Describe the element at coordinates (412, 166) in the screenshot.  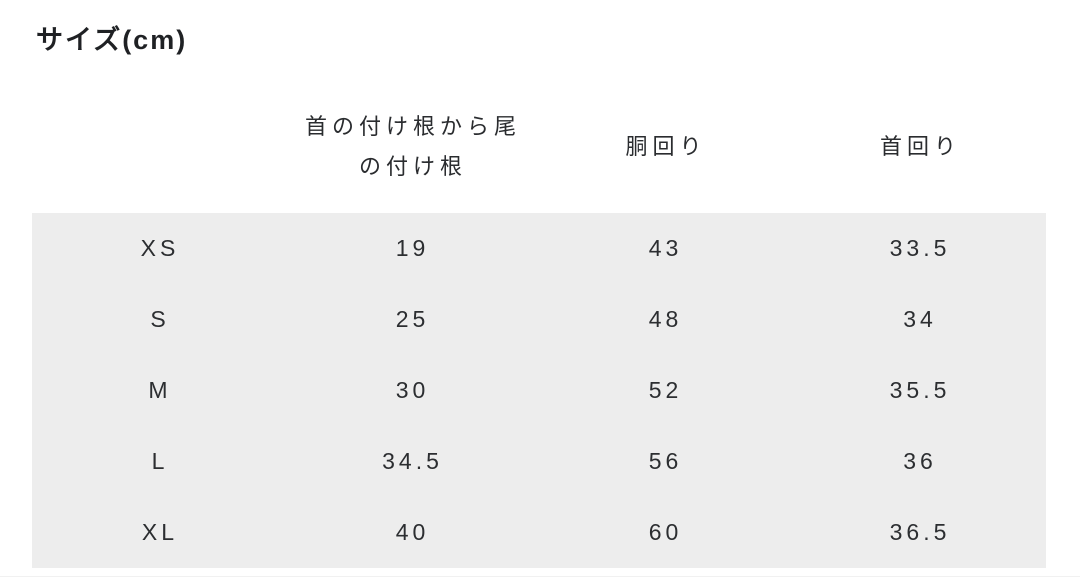
I see `column-header-body-length-line2: の付け根` at that location.